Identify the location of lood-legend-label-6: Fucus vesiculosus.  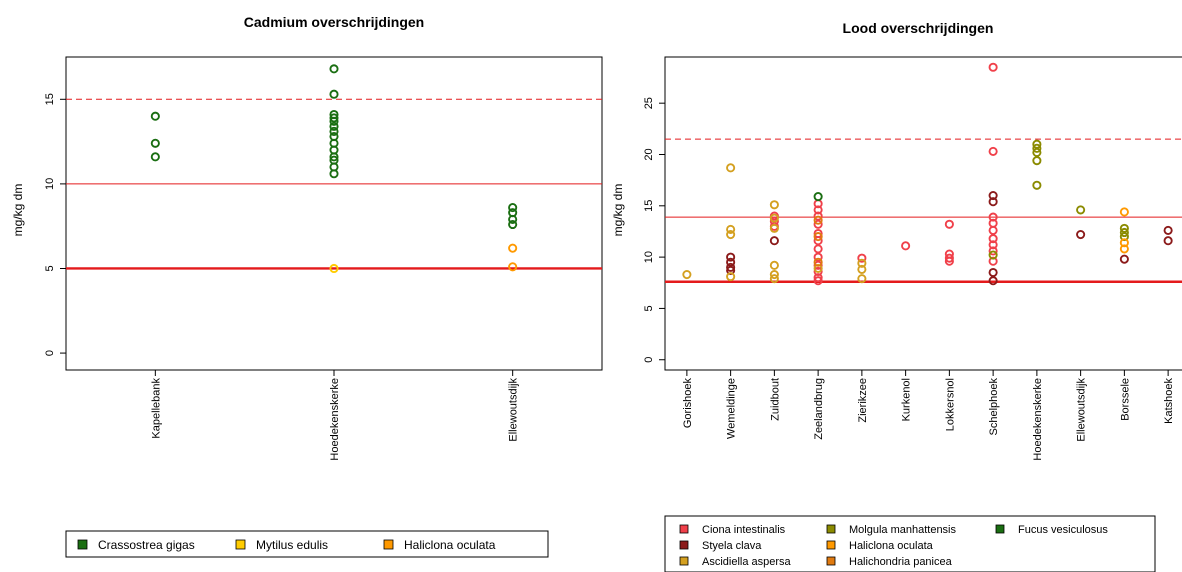
(1063, 530).